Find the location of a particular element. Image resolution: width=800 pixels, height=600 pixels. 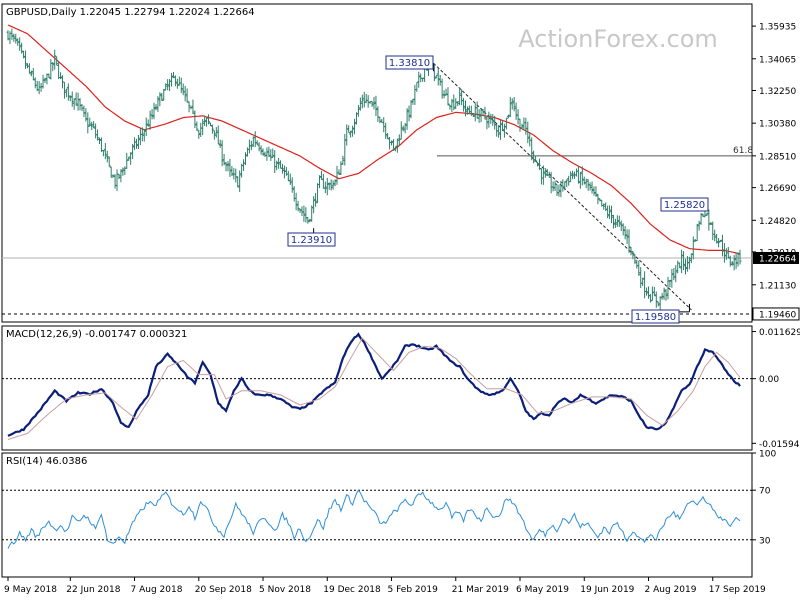

x-tick-label: 22 Jun 2018 is located at coordinates (93, 590).